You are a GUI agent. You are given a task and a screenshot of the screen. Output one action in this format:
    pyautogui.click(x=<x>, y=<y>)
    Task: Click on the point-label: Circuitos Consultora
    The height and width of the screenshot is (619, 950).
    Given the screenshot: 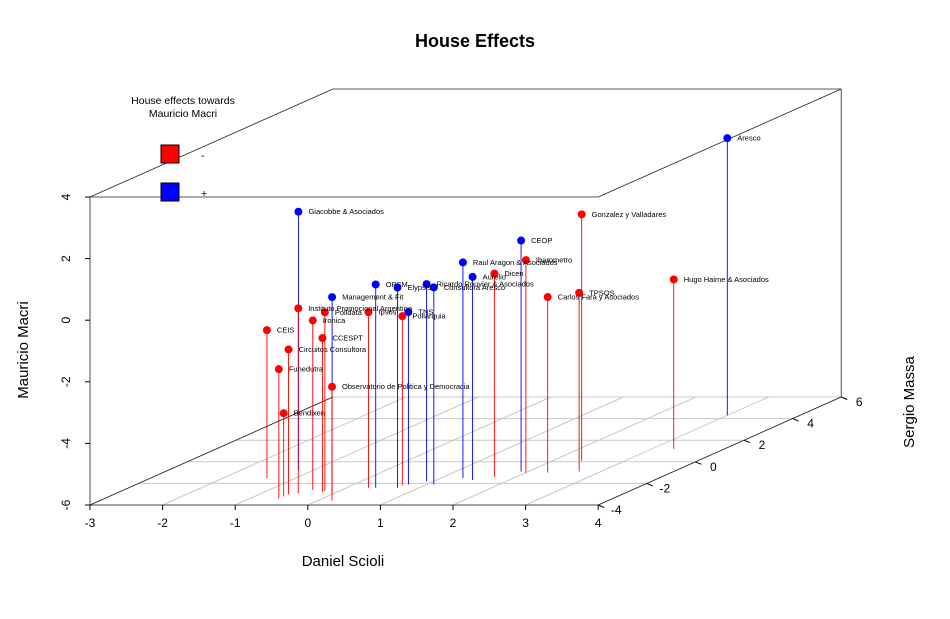 What is the action you would take?
    pyautogui.click(x=333, y=349)
    